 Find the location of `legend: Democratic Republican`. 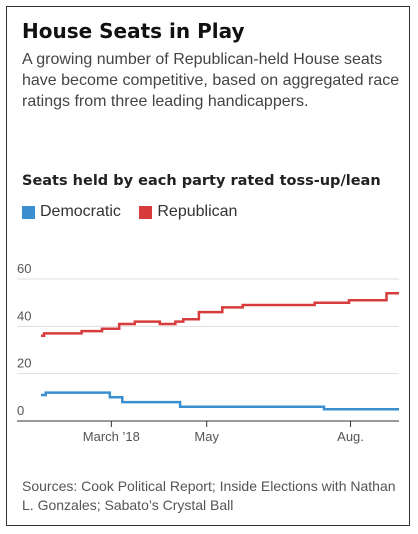

legend: Democratic Republican is located at coordinates (136, 213).